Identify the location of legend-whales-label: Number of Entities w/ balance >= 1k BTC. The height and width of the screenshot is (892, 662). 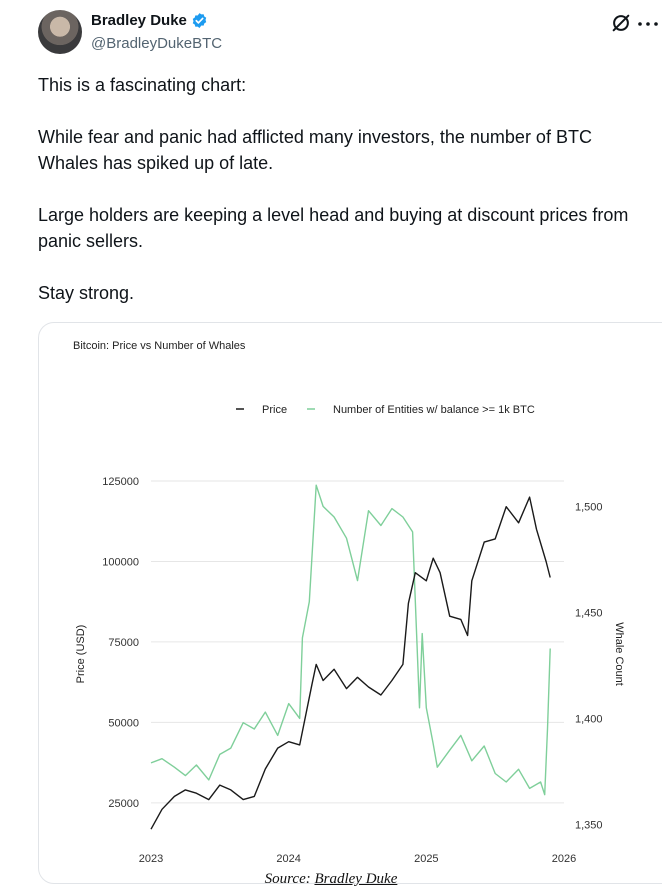
(434, 410).